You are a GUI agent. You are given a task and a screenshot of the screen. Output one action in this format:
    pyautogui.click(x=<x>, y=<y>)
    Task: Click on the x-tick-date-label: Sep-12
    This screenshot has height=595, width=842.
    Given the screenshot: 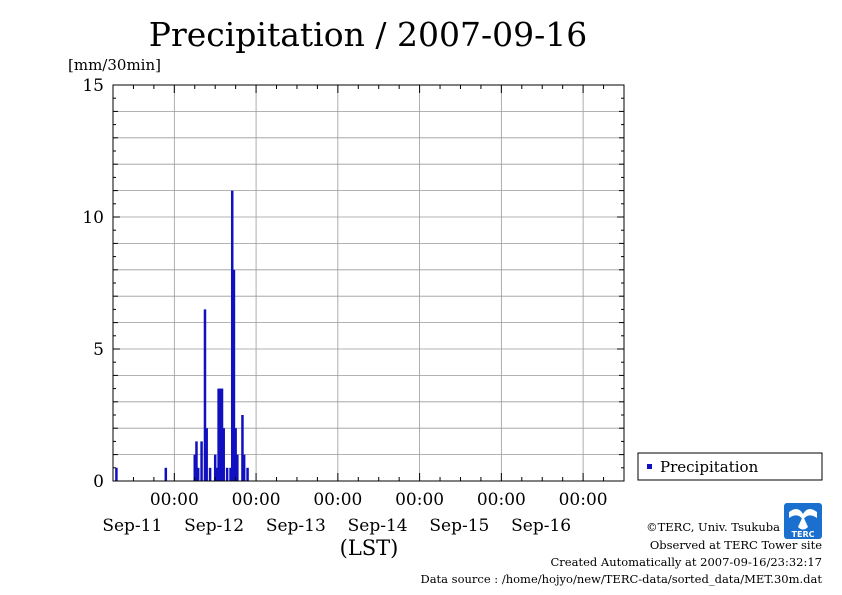 What is the action you would take?
    pyautogui.click(x=214, y=526)
    